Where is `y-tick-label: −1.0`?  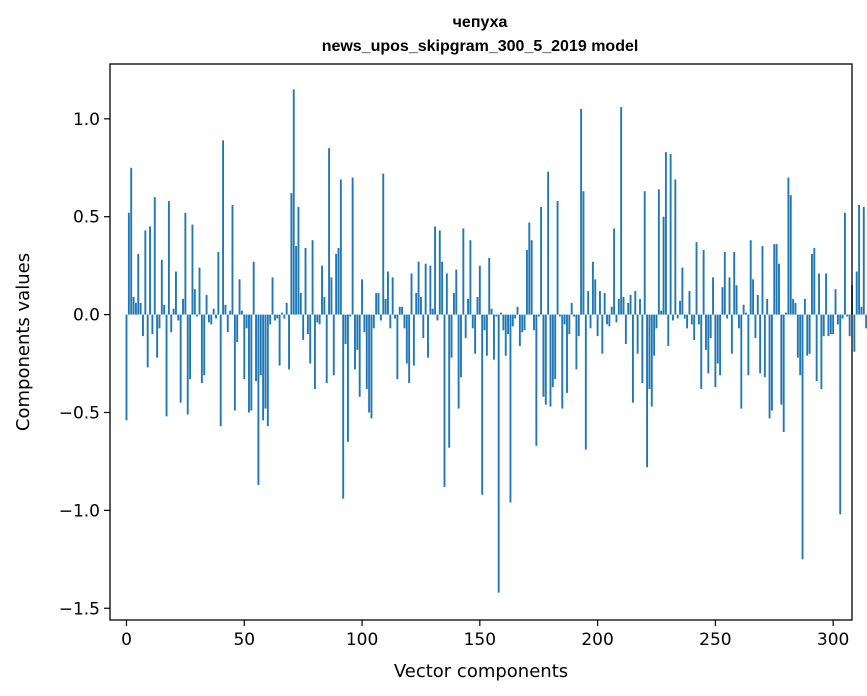
y-tick-label: −1.0 is located at coordinates (79, 511).